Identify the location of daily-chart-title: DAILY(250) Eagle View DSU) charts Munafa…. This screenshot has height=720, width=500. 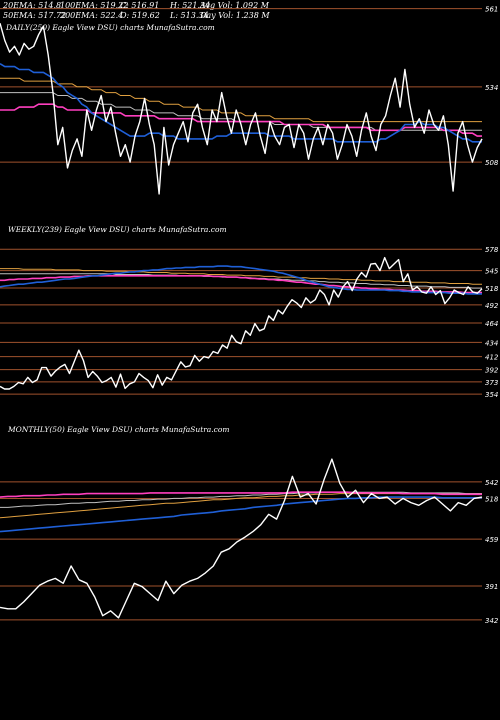
(110, 27).